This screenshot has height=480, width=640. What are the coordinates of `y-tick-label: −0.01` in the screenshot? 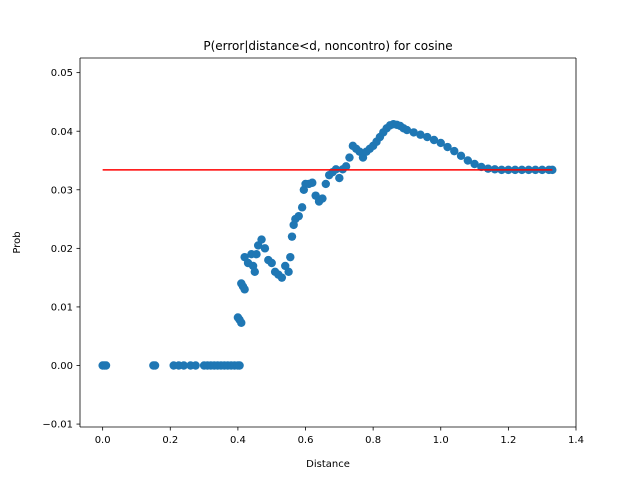 It's located at (57, 425).